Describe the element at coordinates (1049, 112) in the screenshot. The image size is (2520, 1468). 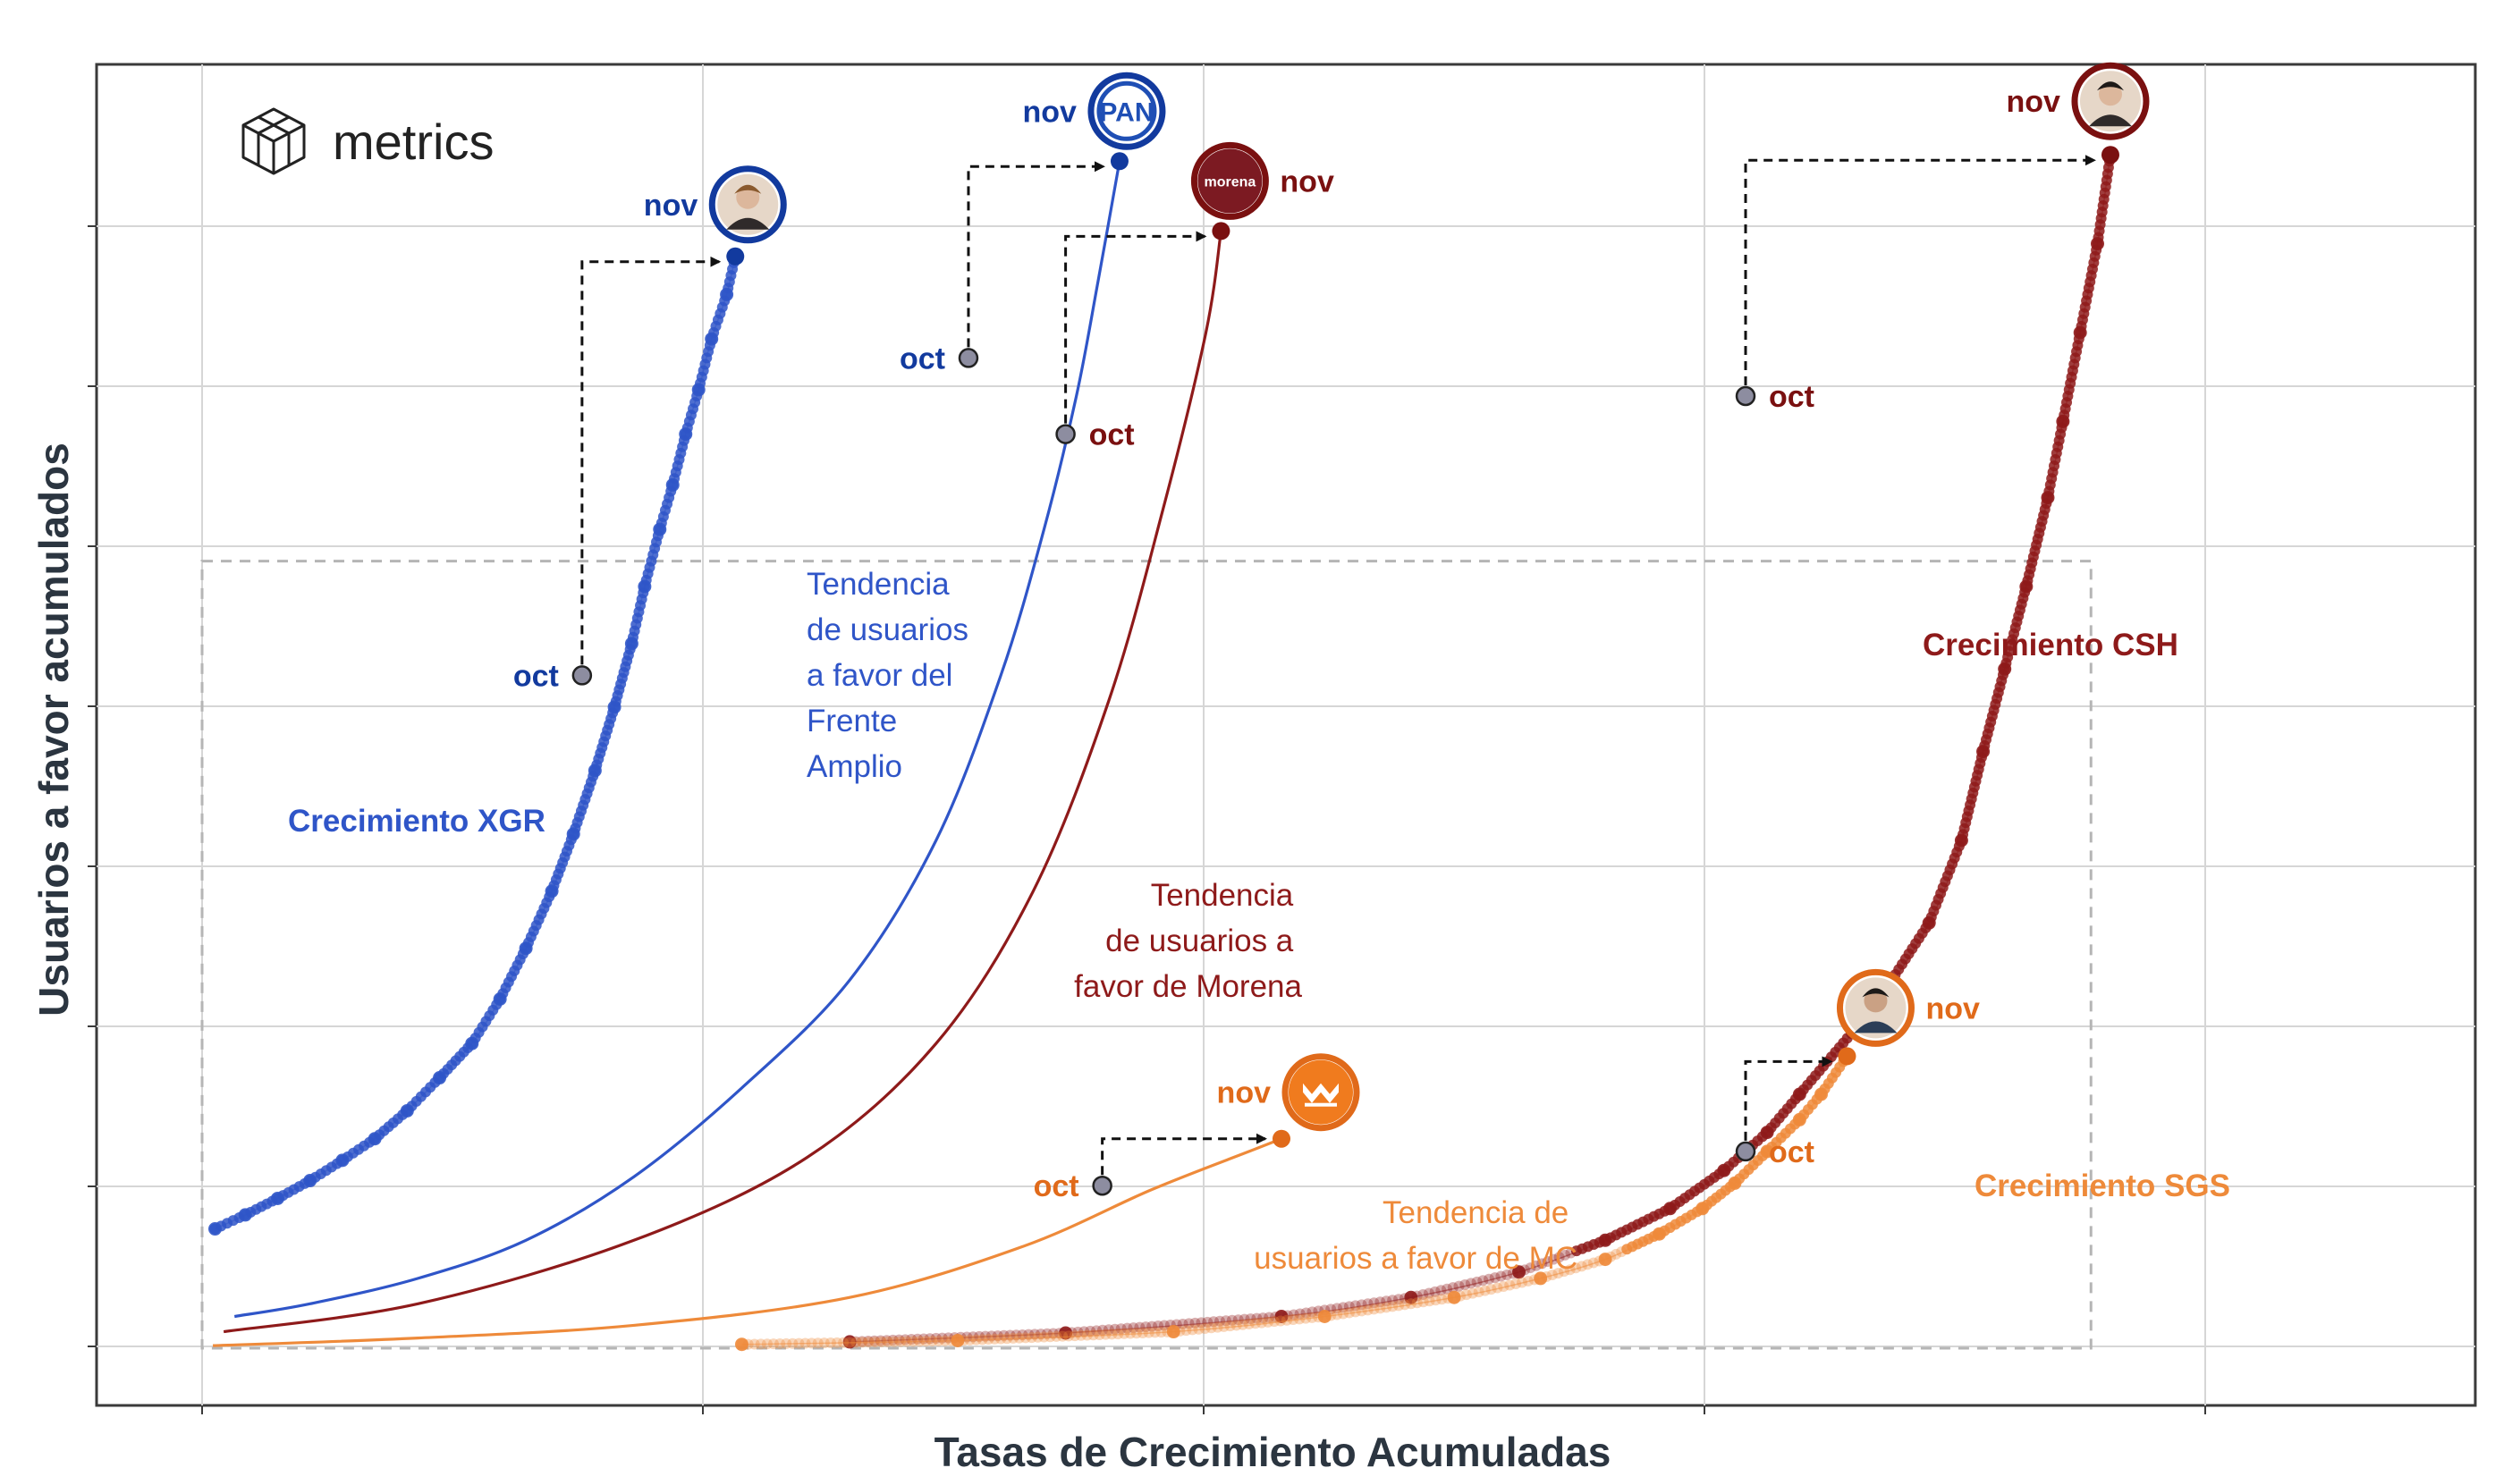
I see `nov-label-1: nov` at that location.